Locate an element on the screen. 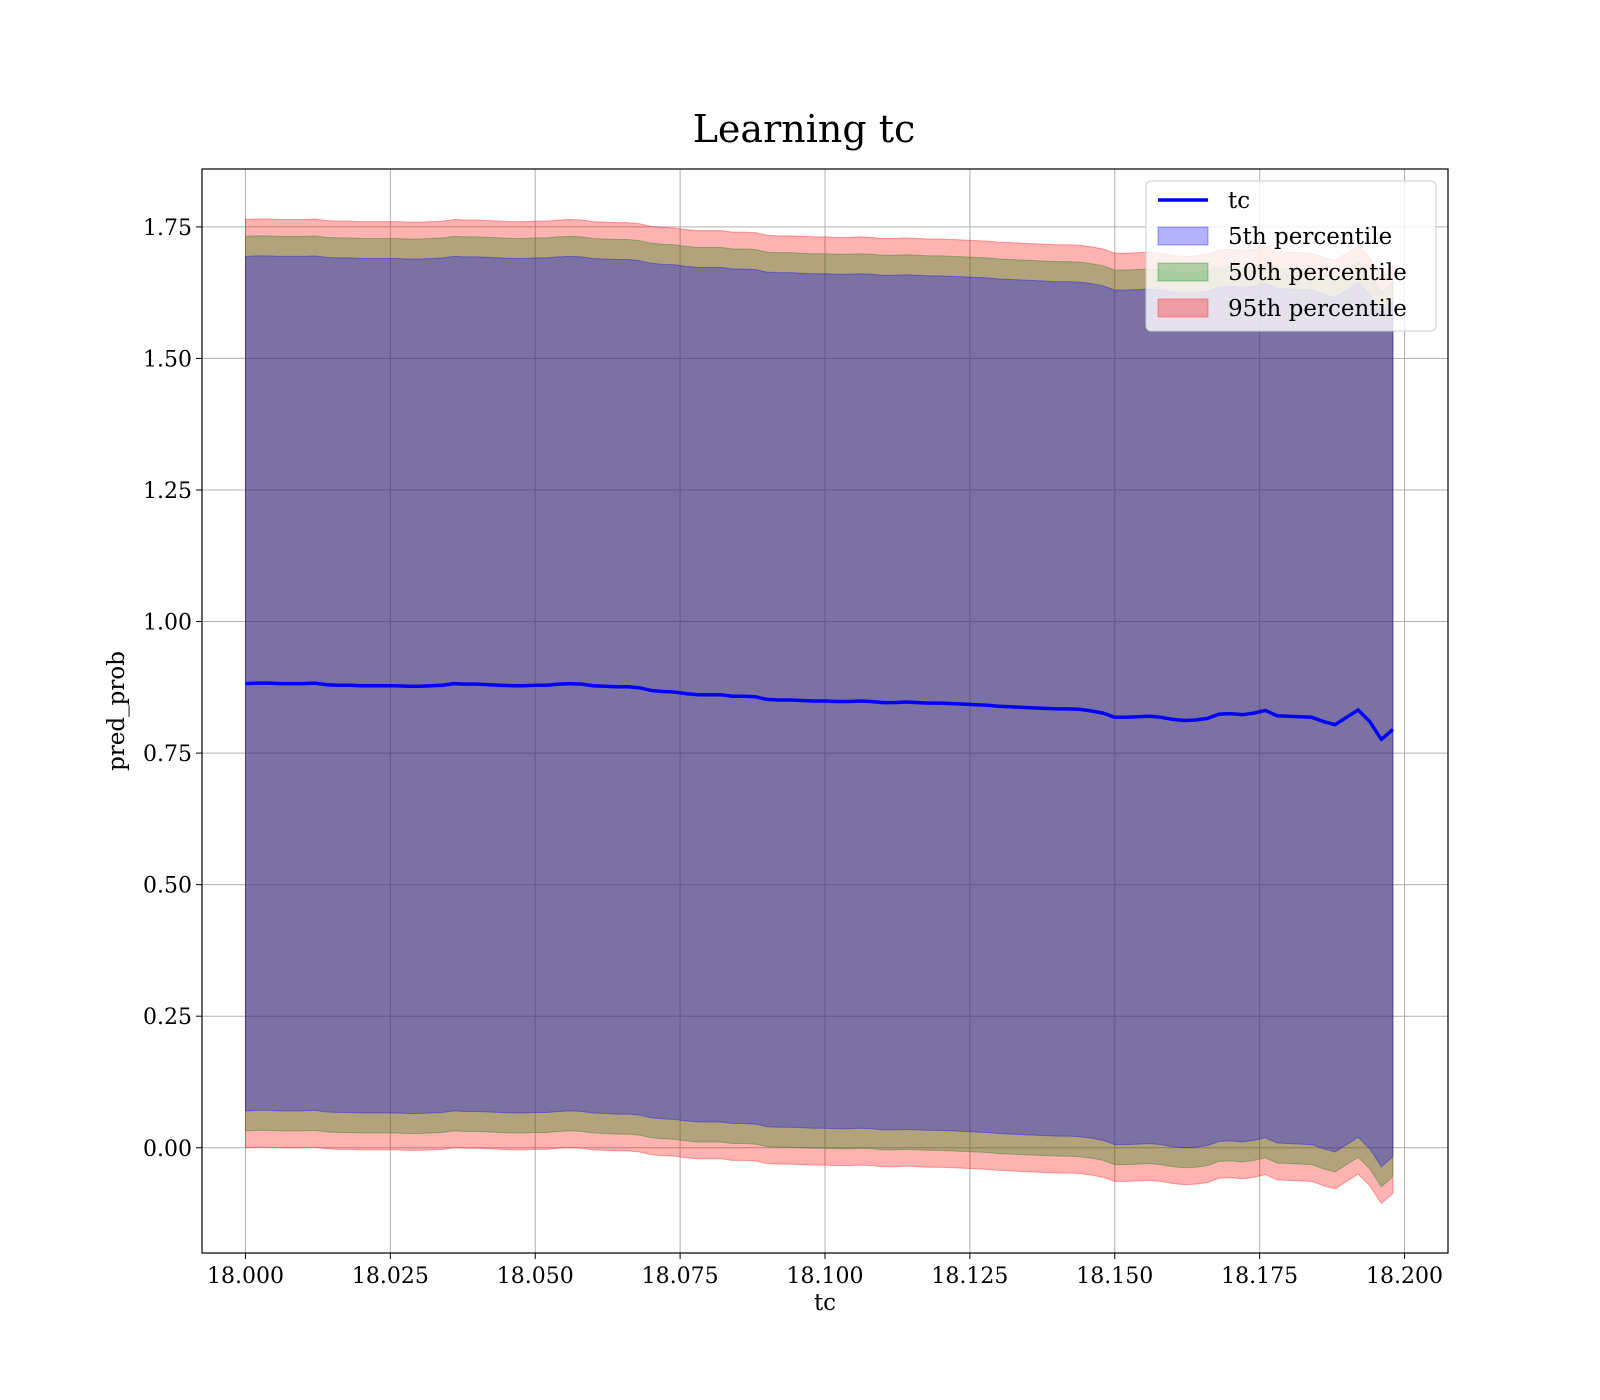 This screenshot has height=1400, width=1600. x-tick-label: 18.150 is located at coordinates (1114, 1276).